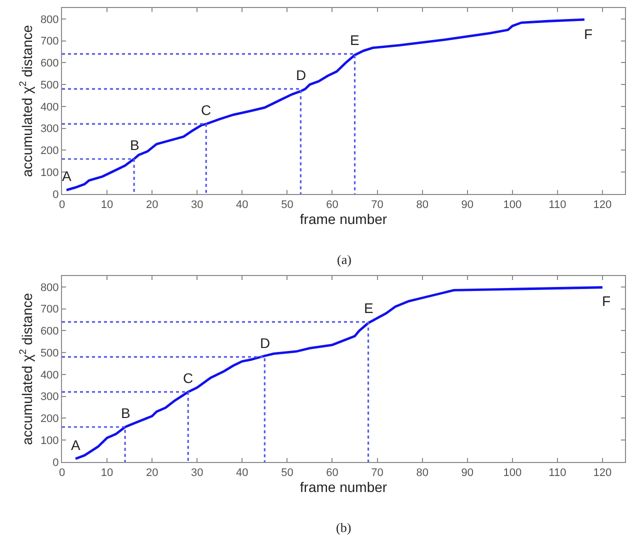 The image size is (643, 536). I want to click on text: (a), so click(344, 259).